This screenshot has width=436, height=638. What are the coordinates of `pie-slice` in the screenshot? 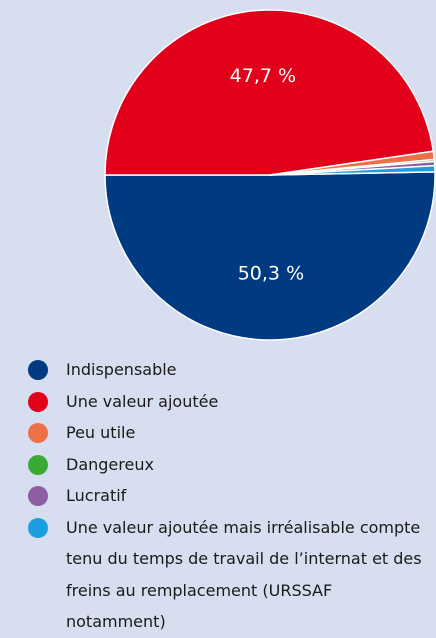 It's located at (352, 170).